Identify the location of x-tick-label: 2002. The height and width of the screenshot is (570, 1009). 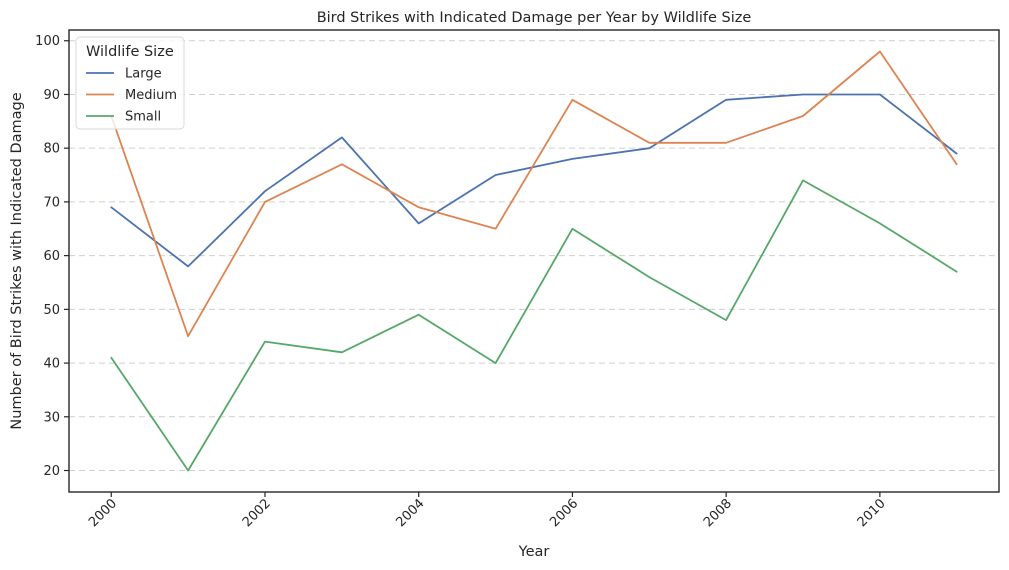
(257, 513).